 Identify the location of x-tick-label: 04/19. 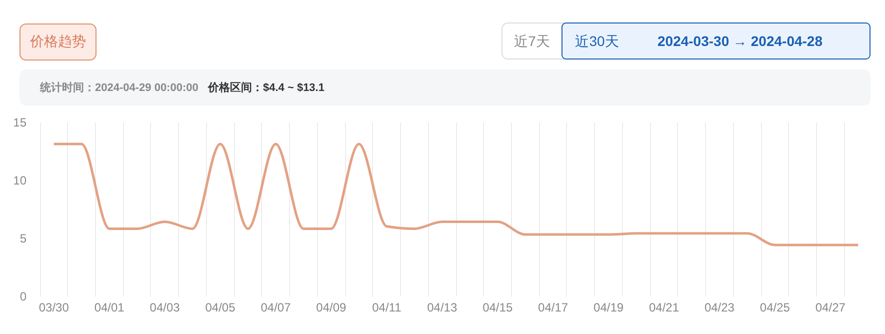
(609, 307).